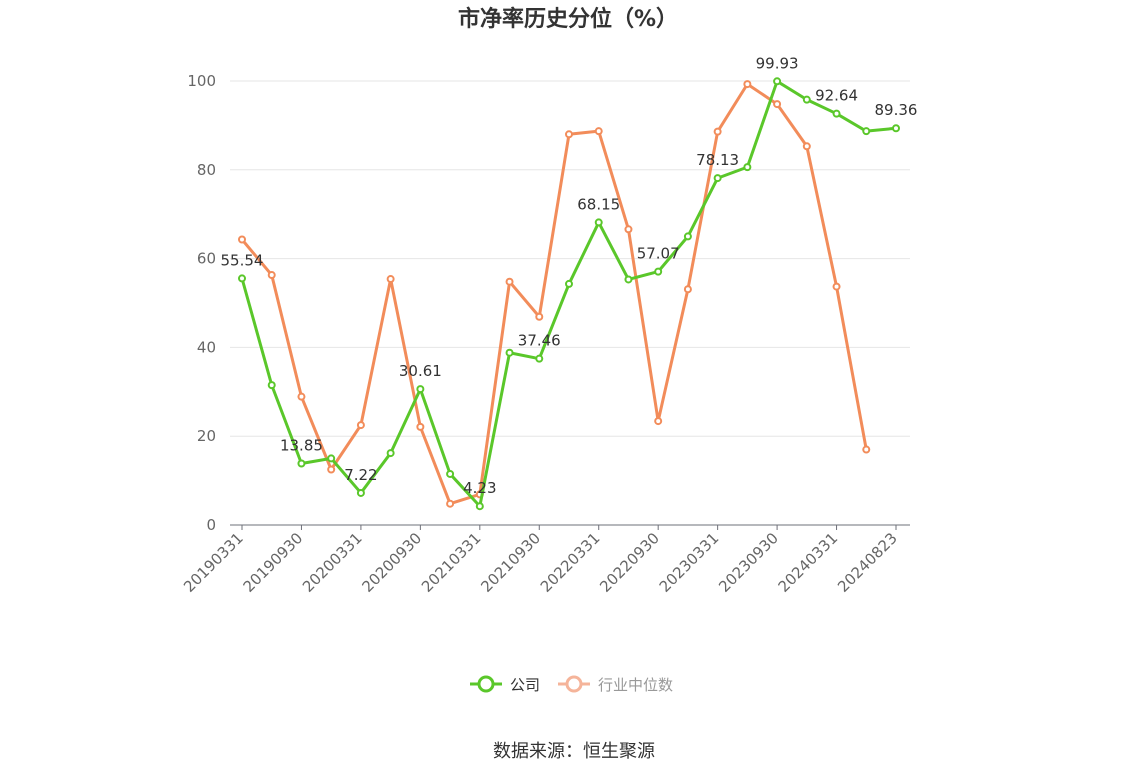  What do you see at coordinates (391, 562) in the screenshot?
I see `x-tick-label: 20200930` at bounding box center [391, 562].